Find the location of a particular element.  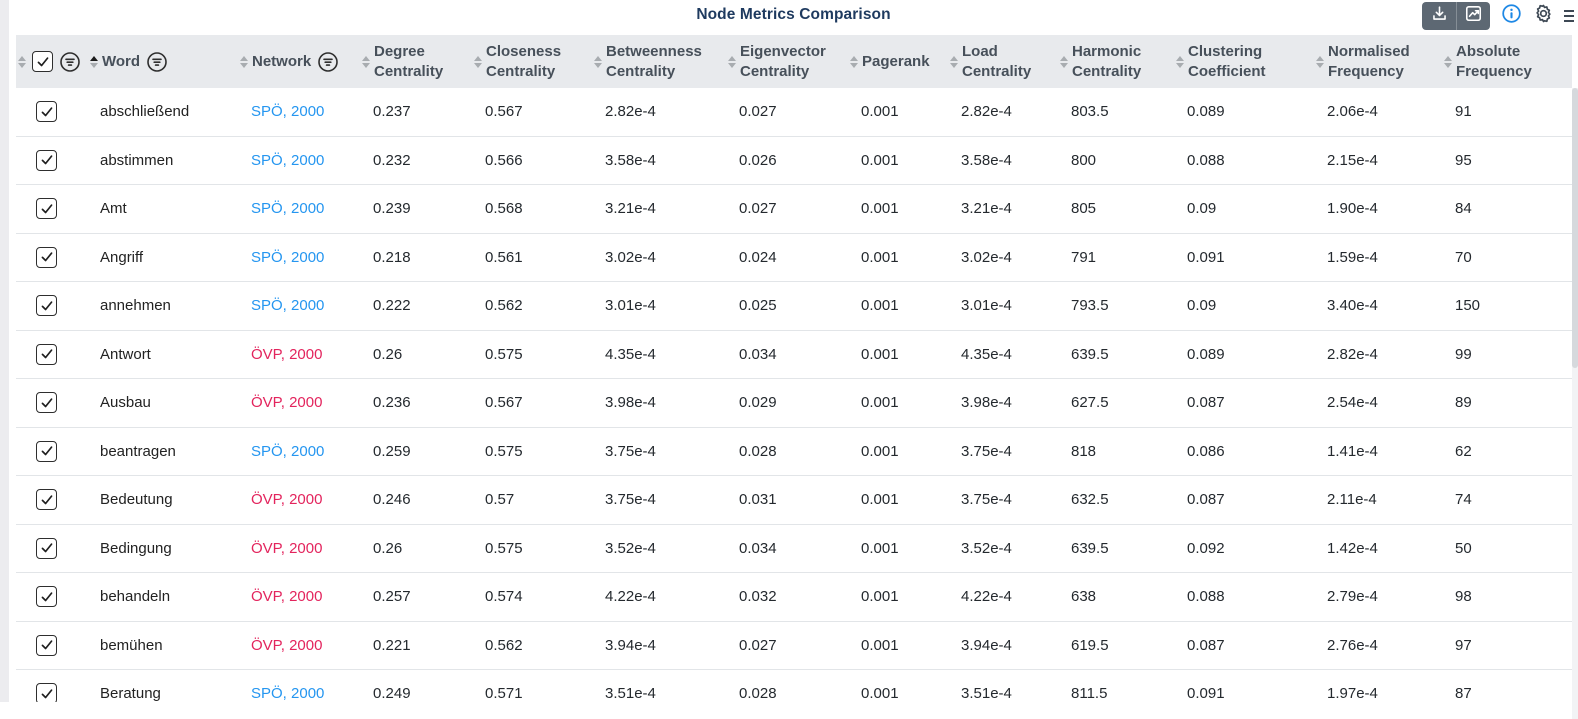

closeness-cell: 0.562 is located at coordinates (504, 306).